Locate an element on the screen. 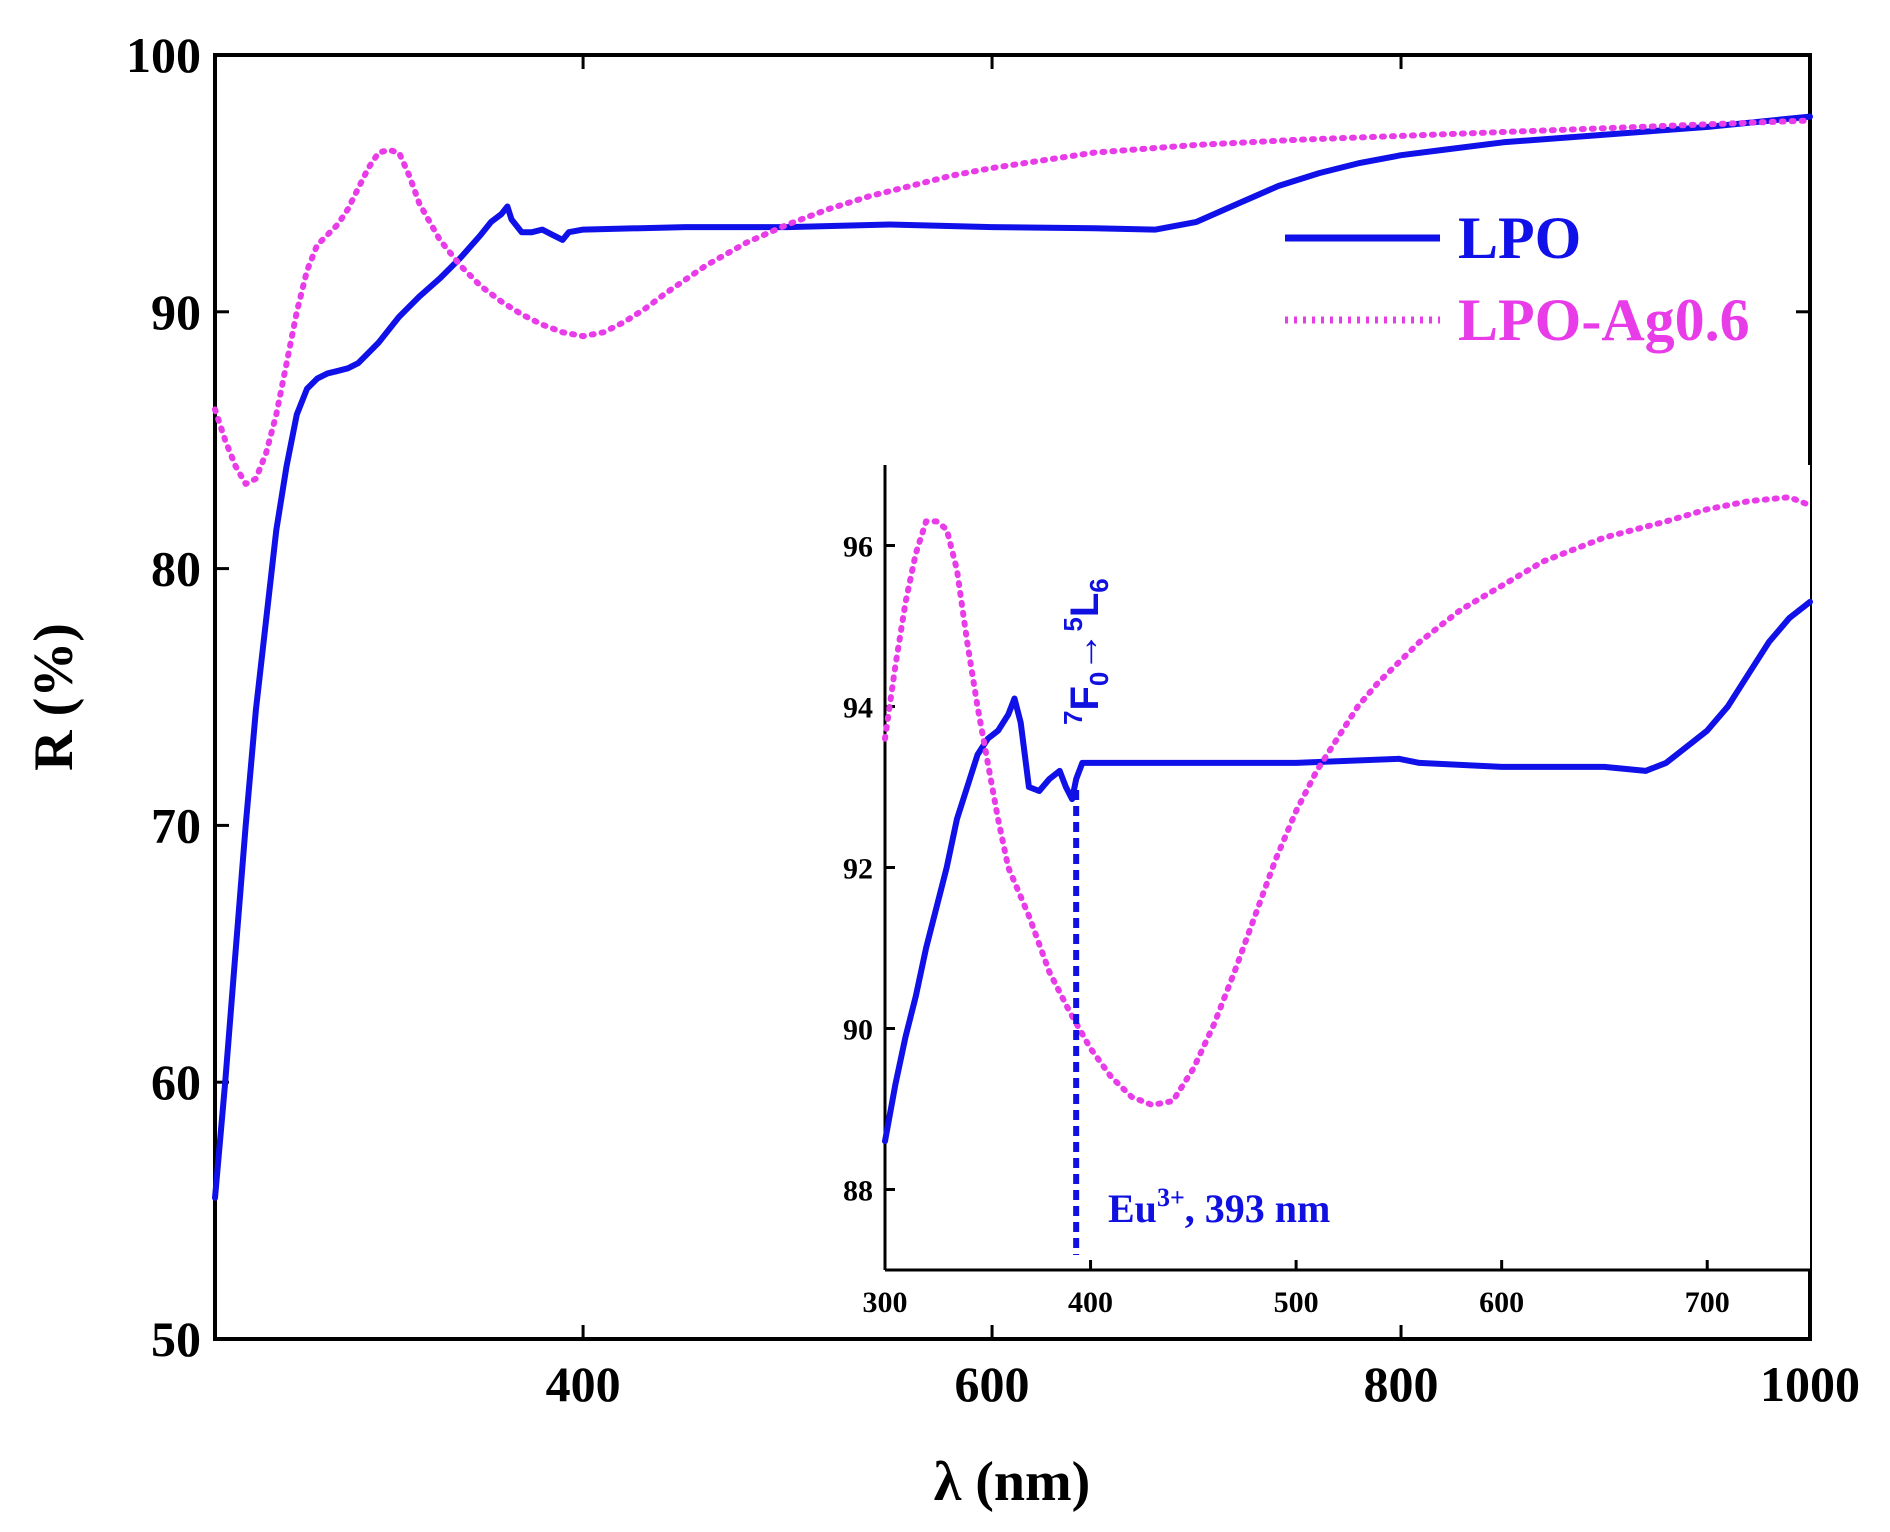 This screenshot has height=1532, width=1890. main-y-tick-label: 60 is located at coordinates (176, 1082).